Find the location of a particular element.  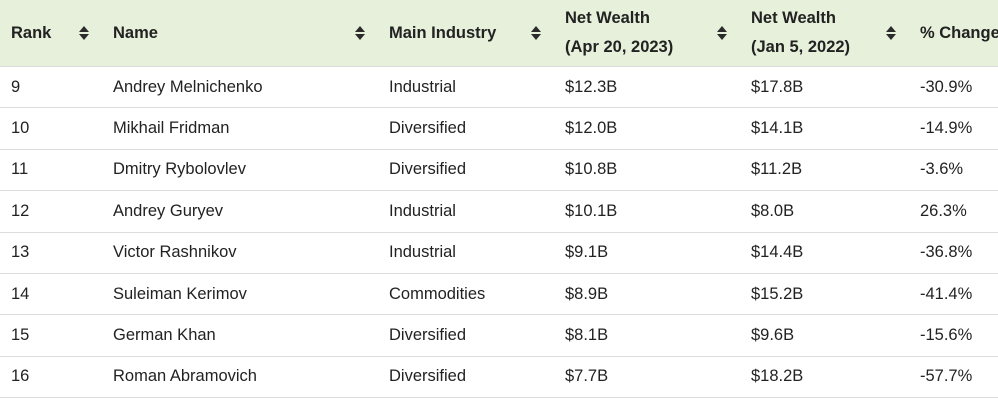

cell-nw2022: $11.2B is located at coordinates (777, 169).